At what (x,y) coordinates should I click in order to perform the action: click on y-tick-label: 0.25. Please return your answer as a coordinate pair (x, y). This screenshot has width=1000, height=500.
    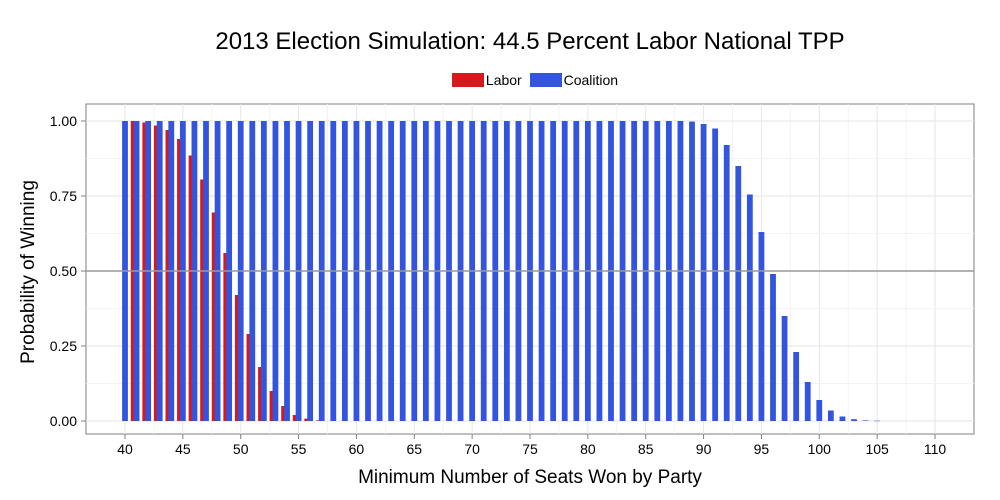
    Looking at the image, I should click on (63, 346).